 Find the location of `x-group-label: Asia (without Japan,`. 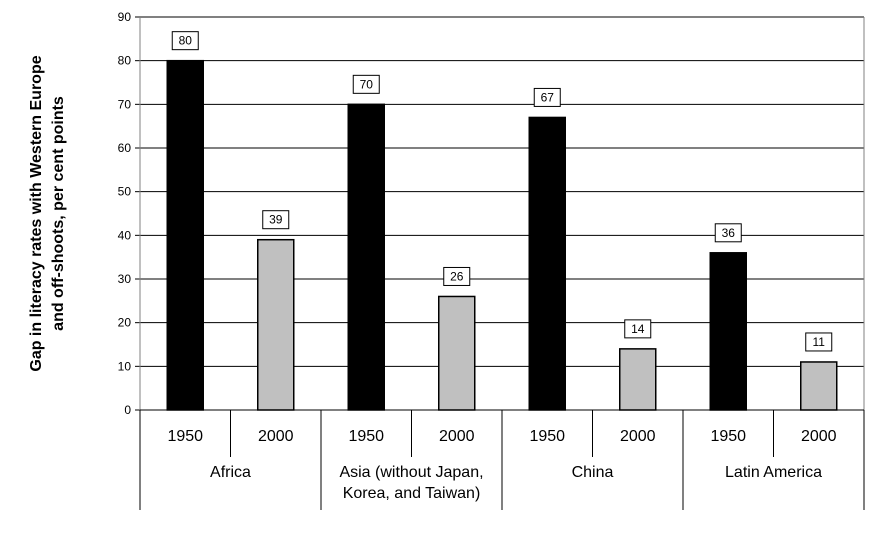

x-group-label: Asia (without Japan, is located at coordinates (411, 472).